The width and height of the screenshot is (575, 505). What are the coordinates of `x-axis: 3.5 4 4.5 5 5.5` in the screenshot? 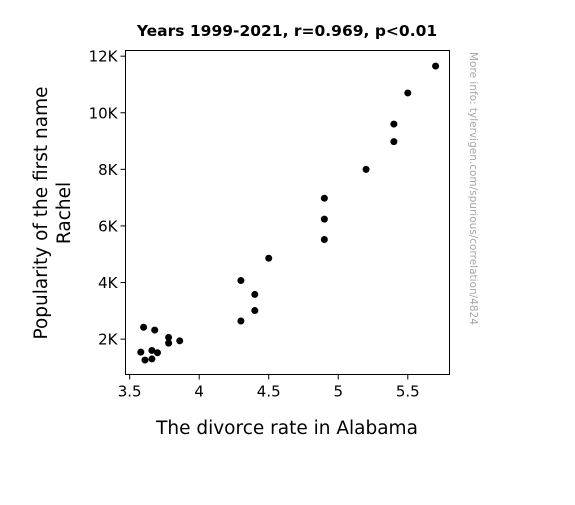 It's located at (269, 387).